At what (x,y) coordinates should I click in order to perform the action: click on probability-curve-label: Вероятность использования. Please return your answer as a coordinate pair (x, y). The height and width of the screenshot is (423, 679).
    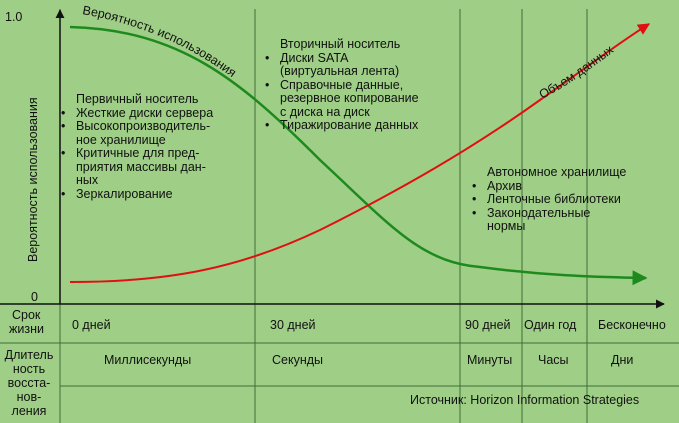
    Looking at the image, I should click on (160, 41).